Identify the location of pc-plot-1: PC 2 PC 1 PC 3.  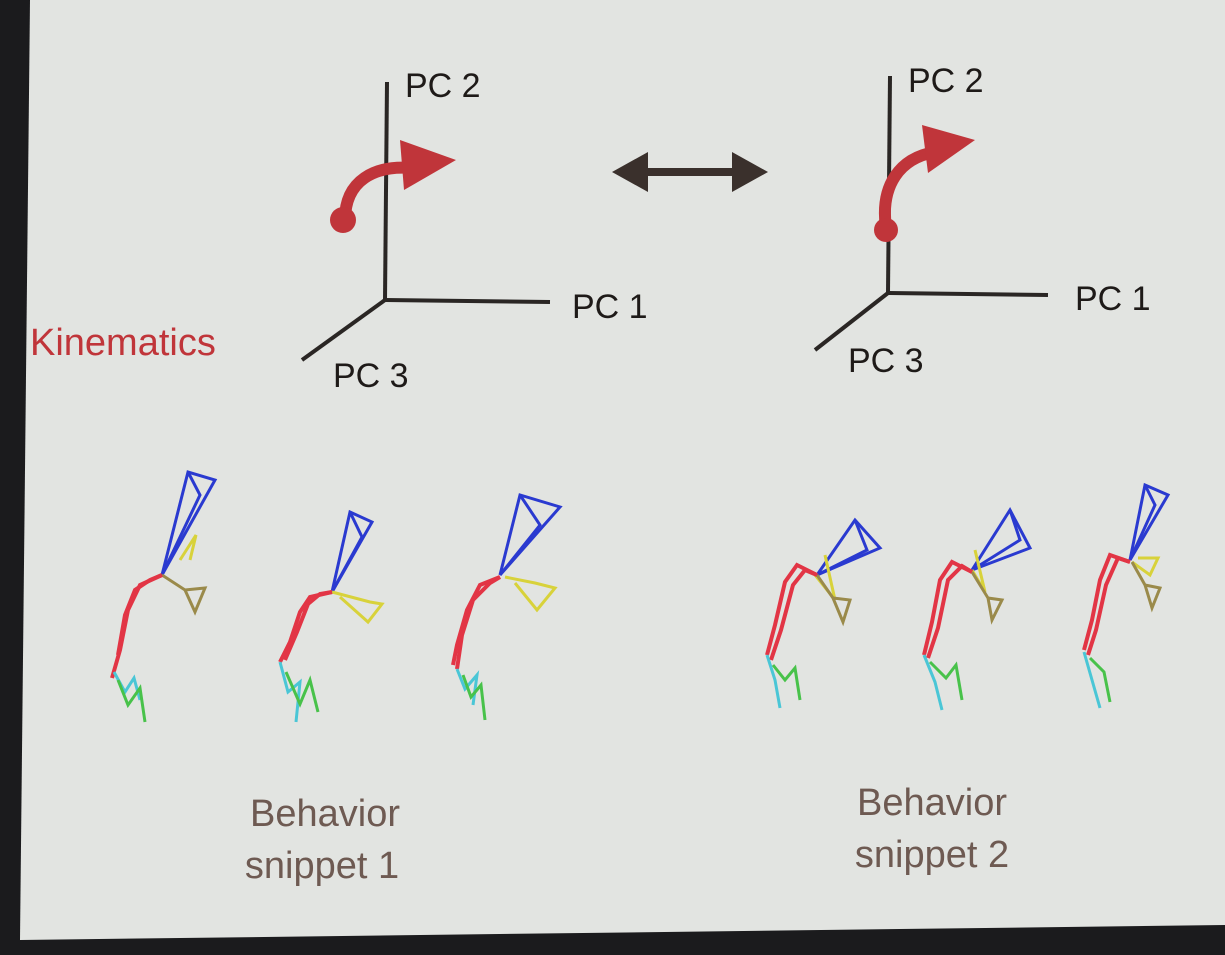
(474, 231).